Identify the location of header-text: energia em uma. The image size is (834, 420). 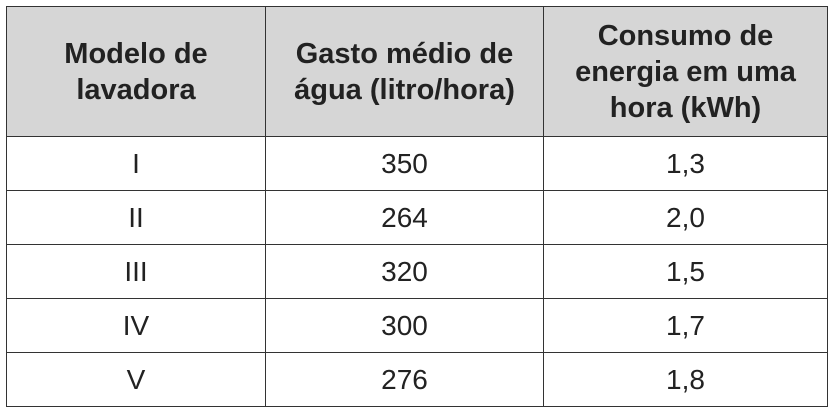
(685, 71).